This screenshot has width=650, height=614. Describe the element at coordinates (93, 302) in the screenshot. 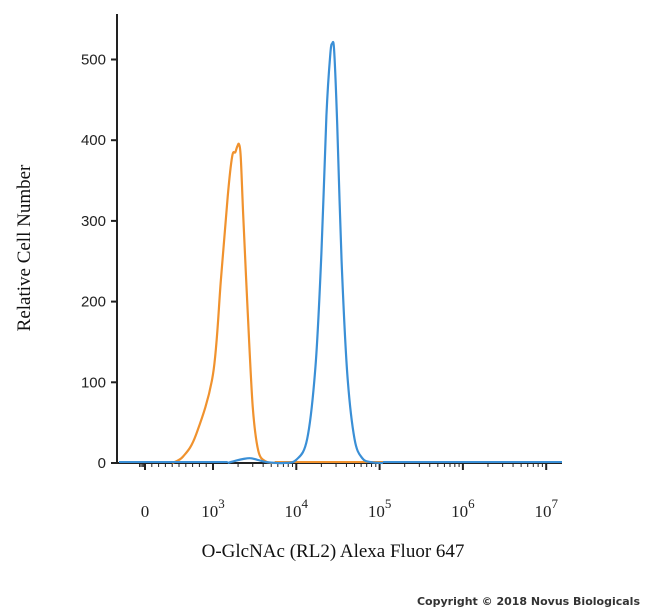

I see `y-tick-label: 200` at that location.